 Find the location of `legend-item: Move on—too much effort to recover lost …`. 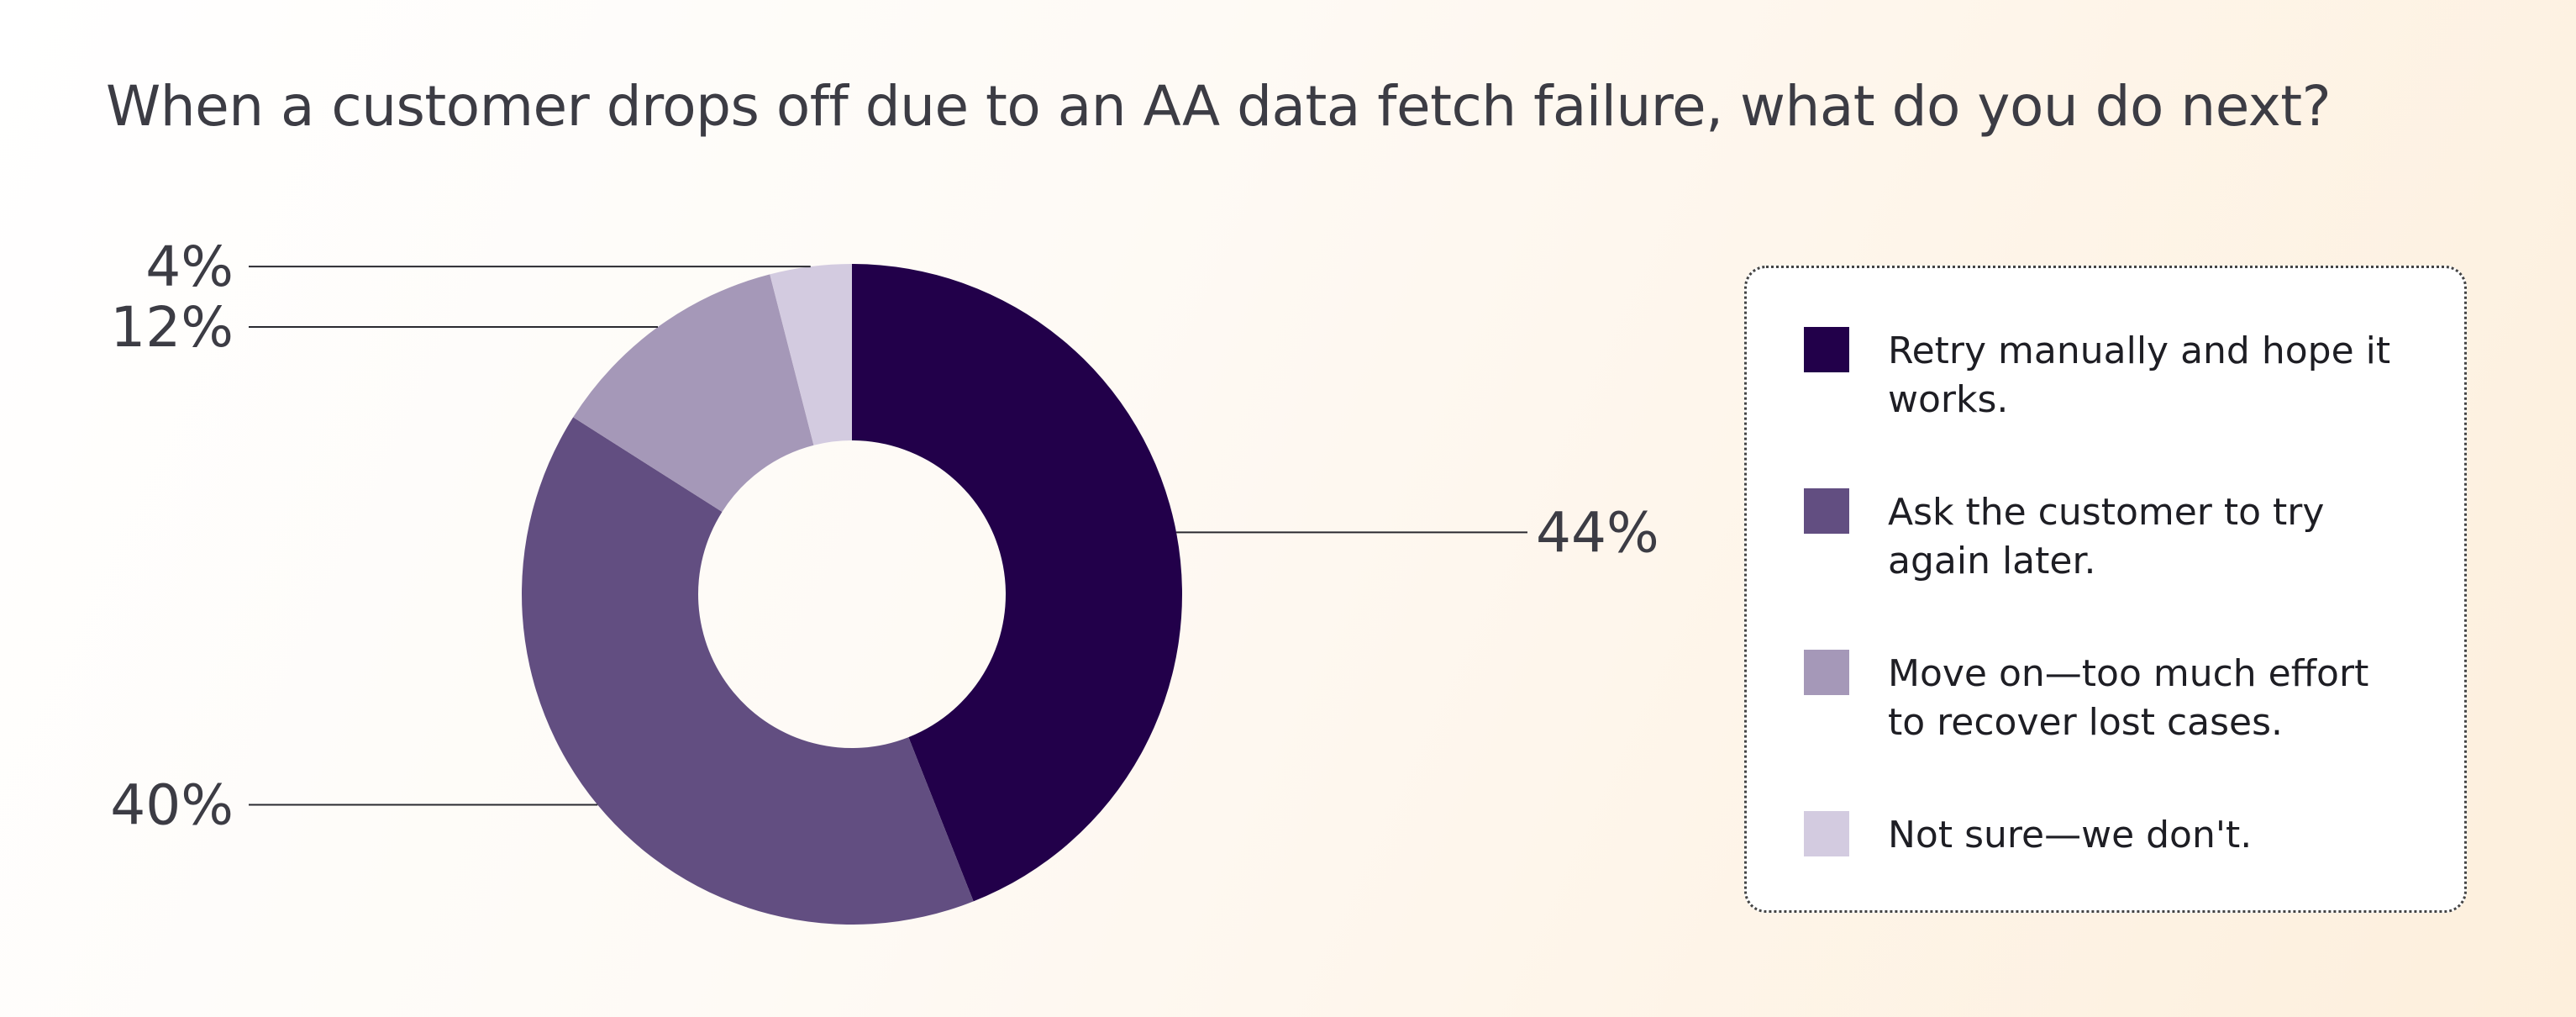

legend-item: Move on—too much effort to recover lost … is located at coordinates (2098, 698).